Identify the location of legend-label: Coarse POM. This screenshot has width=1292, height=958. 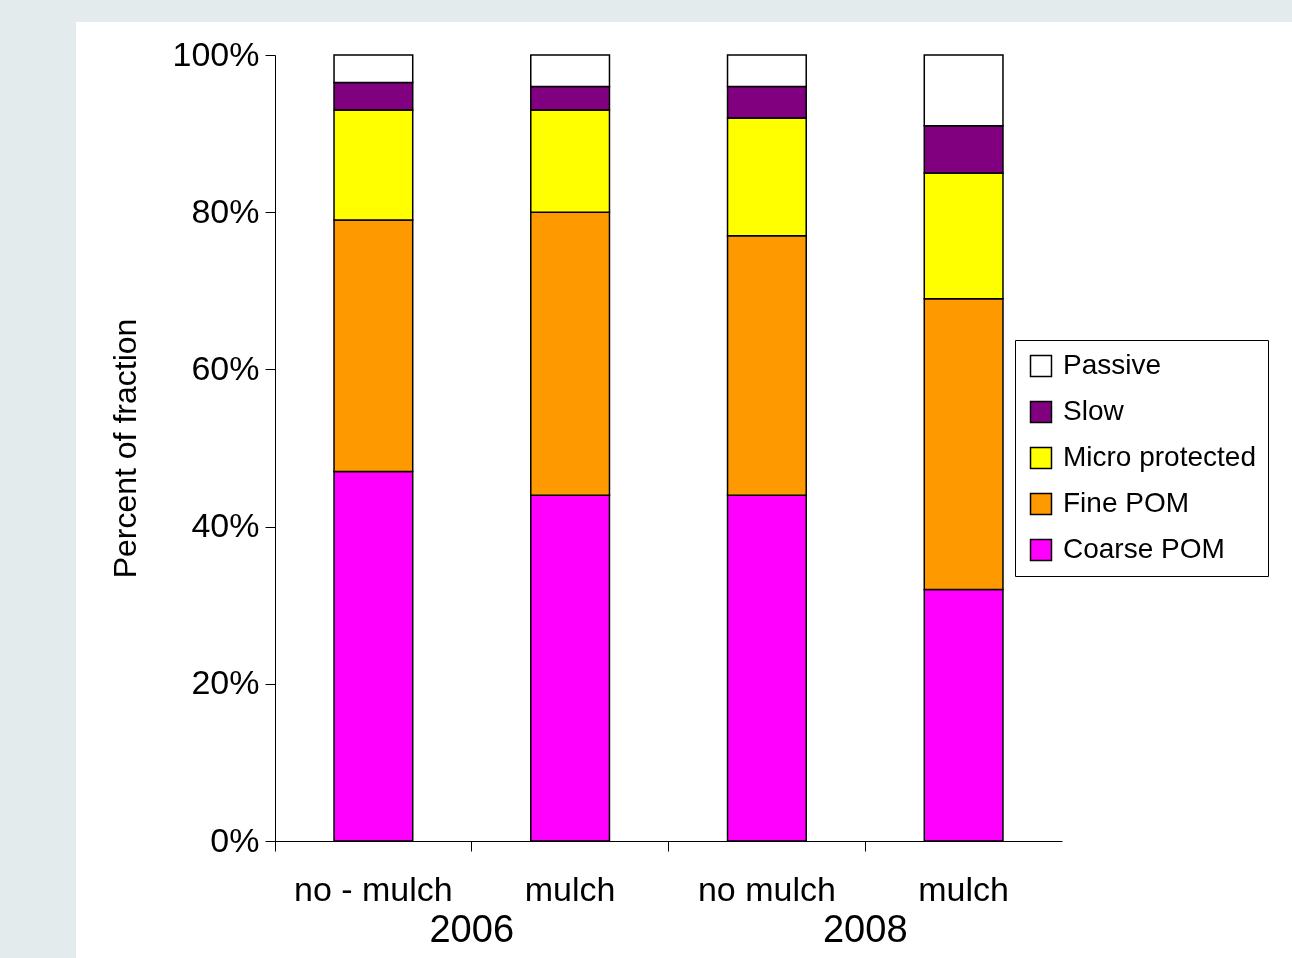
(1144, 548).